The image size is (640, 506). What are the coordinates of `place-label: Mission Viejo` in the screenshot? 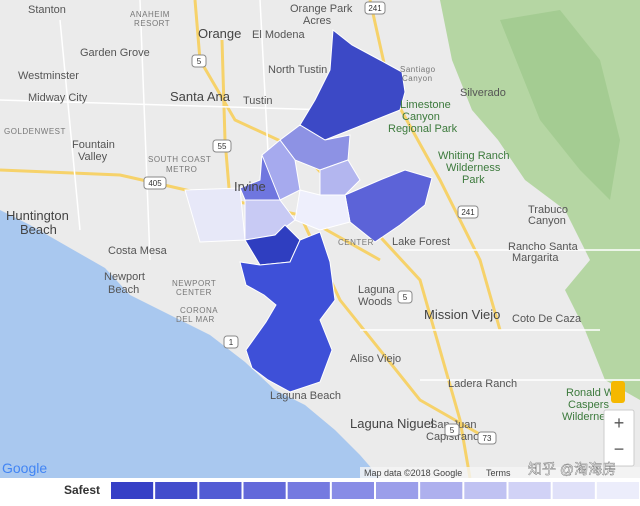 It's located at (462, 314).